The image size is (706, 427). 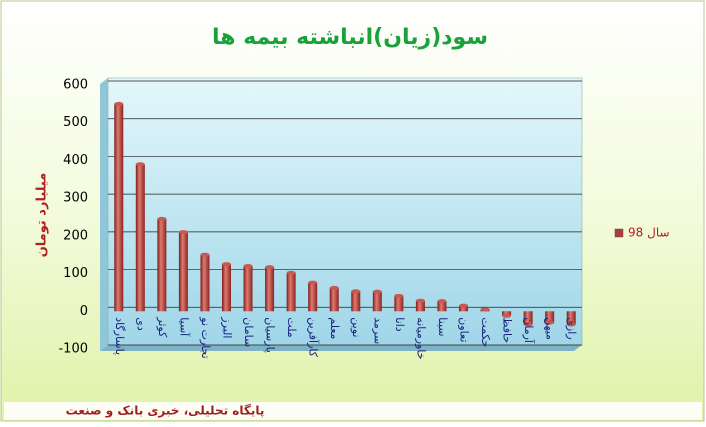 I want to click on x-tick-label: سرمد, so click(x=377, y=330).